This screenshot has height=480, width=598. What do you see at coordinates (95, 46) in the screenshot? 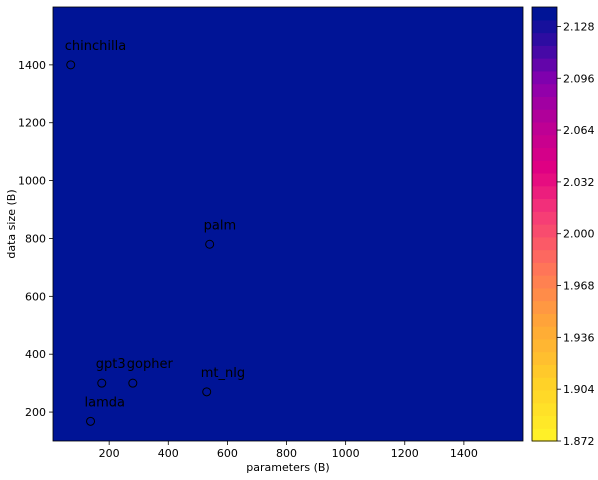
I see `point-label-chinchilla: chinchilla` at bounding box center [95, 46].